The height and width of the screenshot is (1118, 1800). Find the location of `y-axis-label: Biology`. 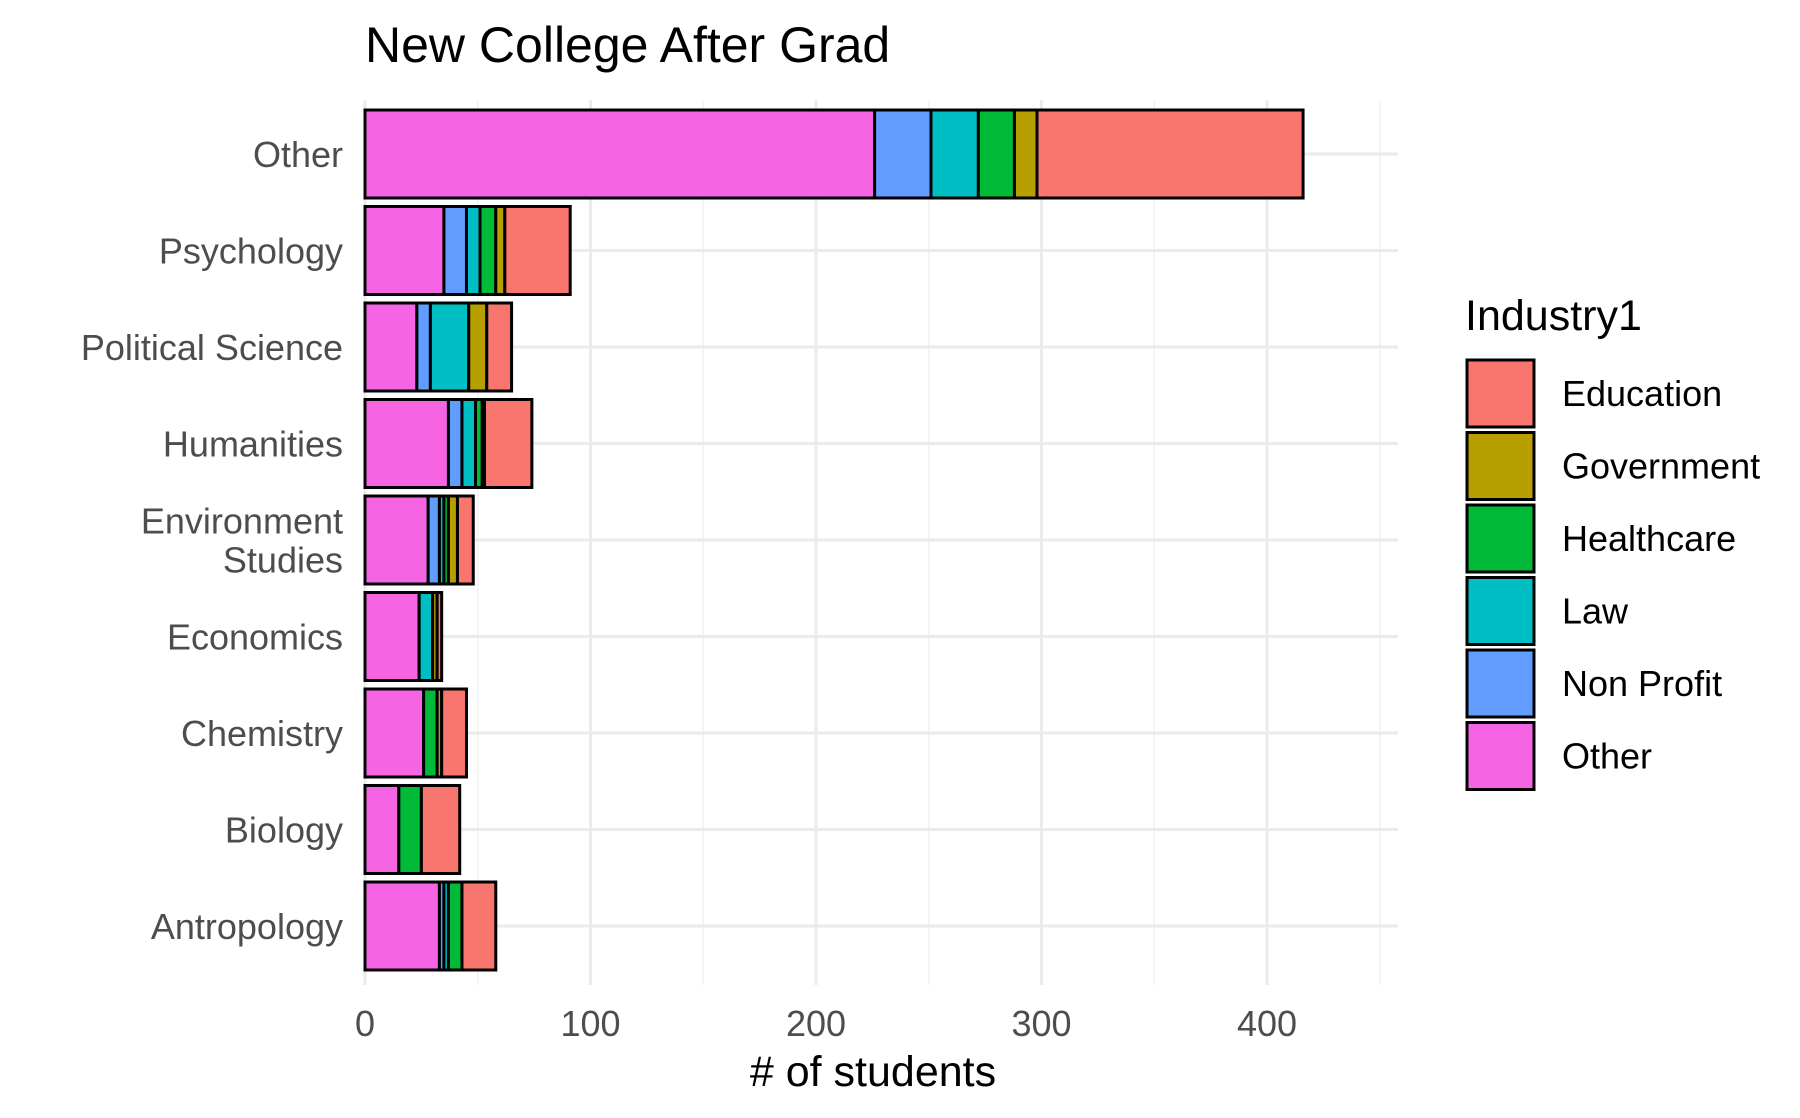

y-axis-label: Biology is located at coordinates (284, 830).